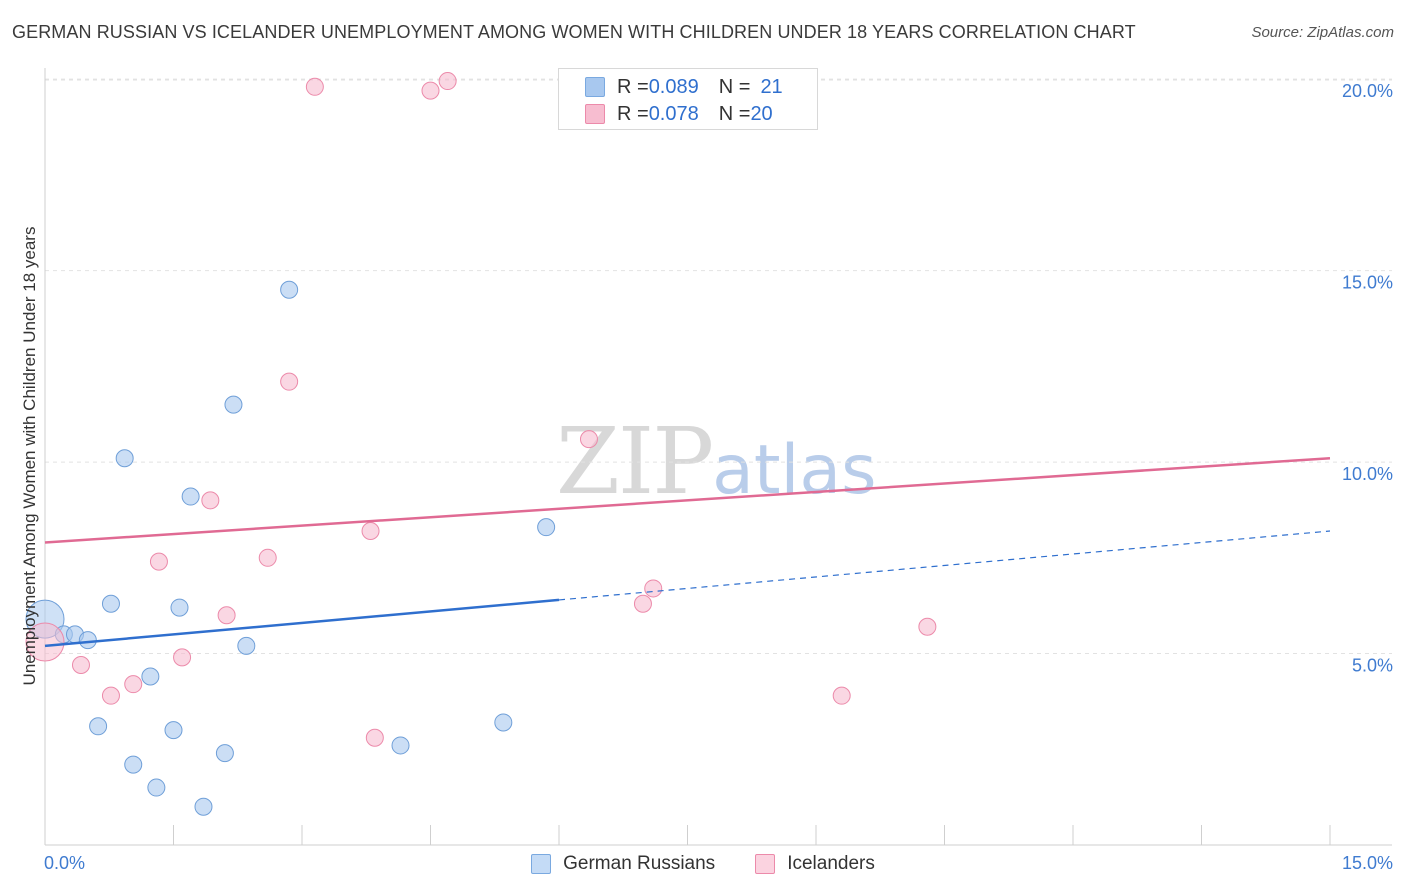 This screenshot has height=892, width=1406. I want to click on x-tick-label: 15.0%, so click(1367, 863).